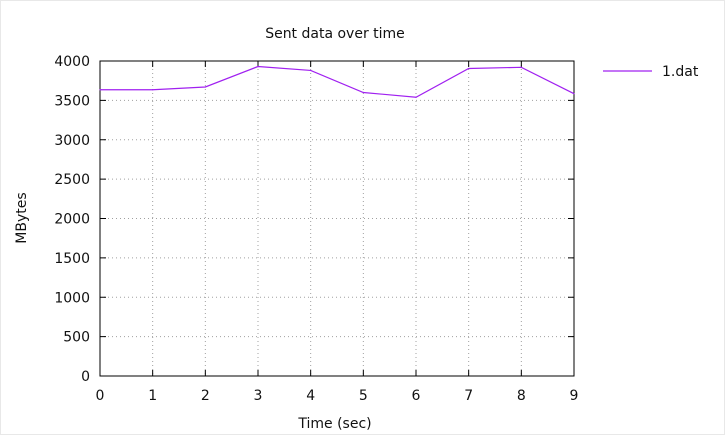 Image resolution: width=725 pixels, height=436 pixels. Describe the element at coordinates (574, 396) in the screenshot. I see `x-tick-label: 9` at that location.